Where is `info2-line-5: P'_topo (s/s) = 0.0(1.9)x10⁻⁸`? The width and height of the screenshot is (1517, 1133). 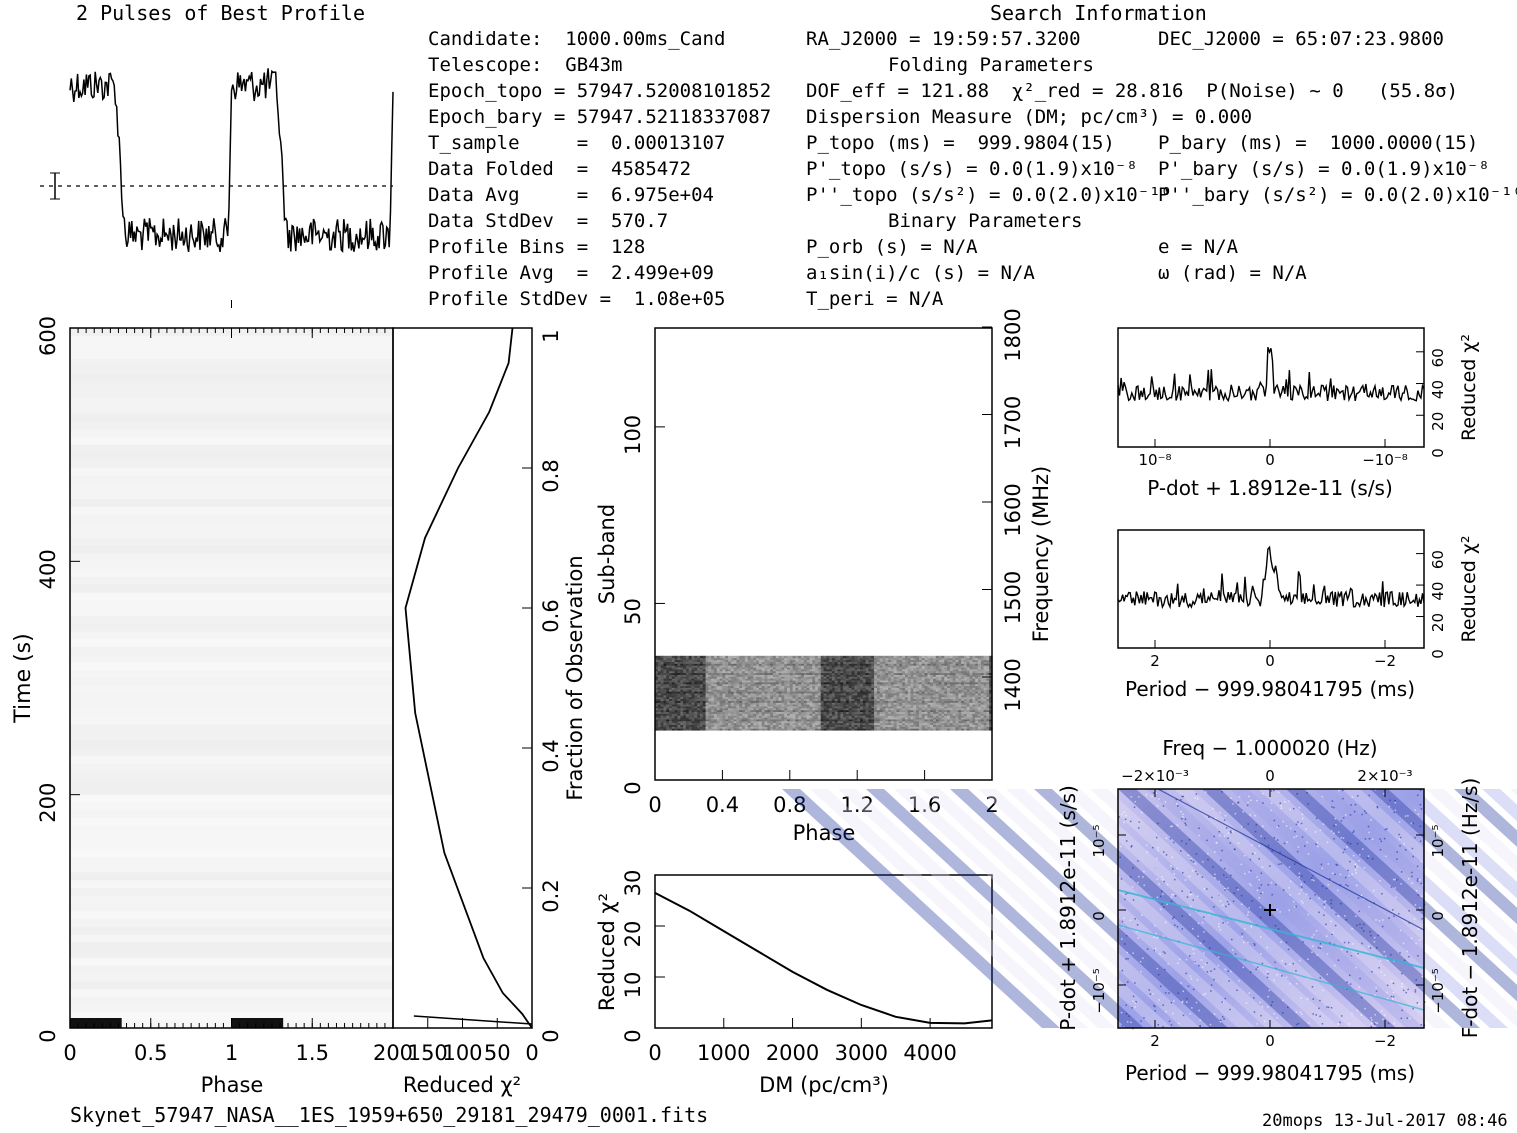
info2-line-5: P'_topo (s/s) = 0.0(1.9)x10⁻⁸ is located at coordinates (972, 169).